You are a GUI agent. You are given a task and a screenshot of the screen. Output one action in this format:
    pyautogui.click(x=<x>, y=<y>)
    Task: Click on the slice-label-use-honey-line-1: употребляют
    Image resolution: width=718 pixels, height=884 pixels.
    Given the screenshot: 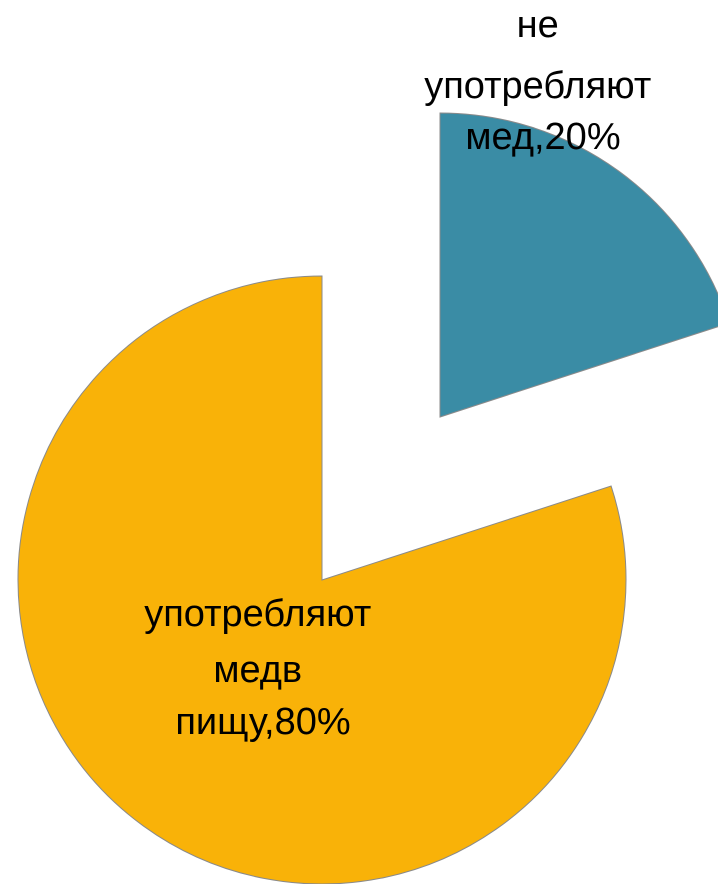 What is the action you would take?
    pyautogui.click(x=257, y=614)
    